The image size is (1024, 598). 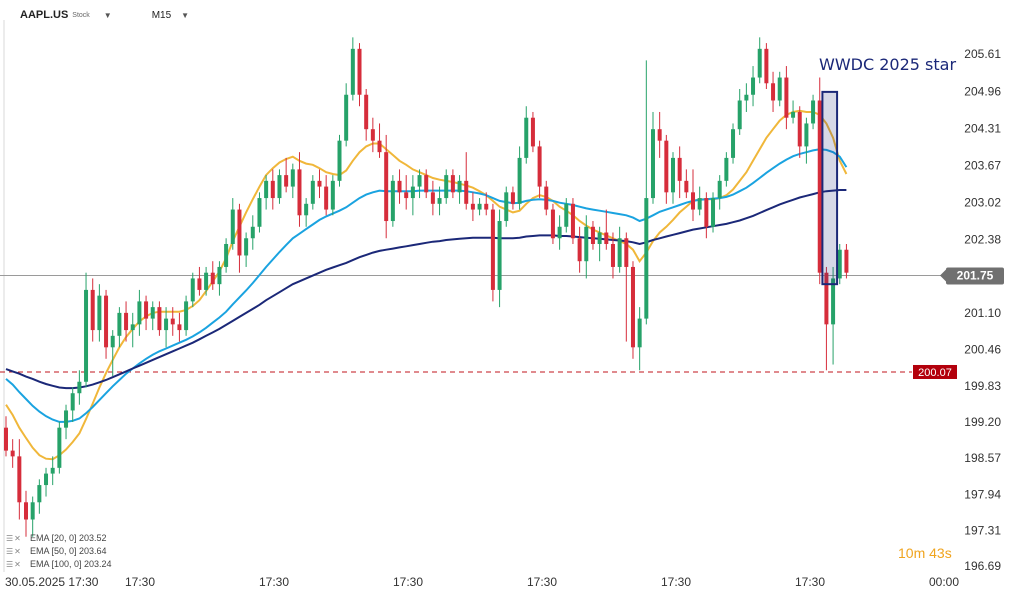 What do you see at coordinates (59, 564) in the screenshot?
I see `legend-row-ema100: ☰✕ EMA [100, 0] 203.24` at bounding box center [59, 564].